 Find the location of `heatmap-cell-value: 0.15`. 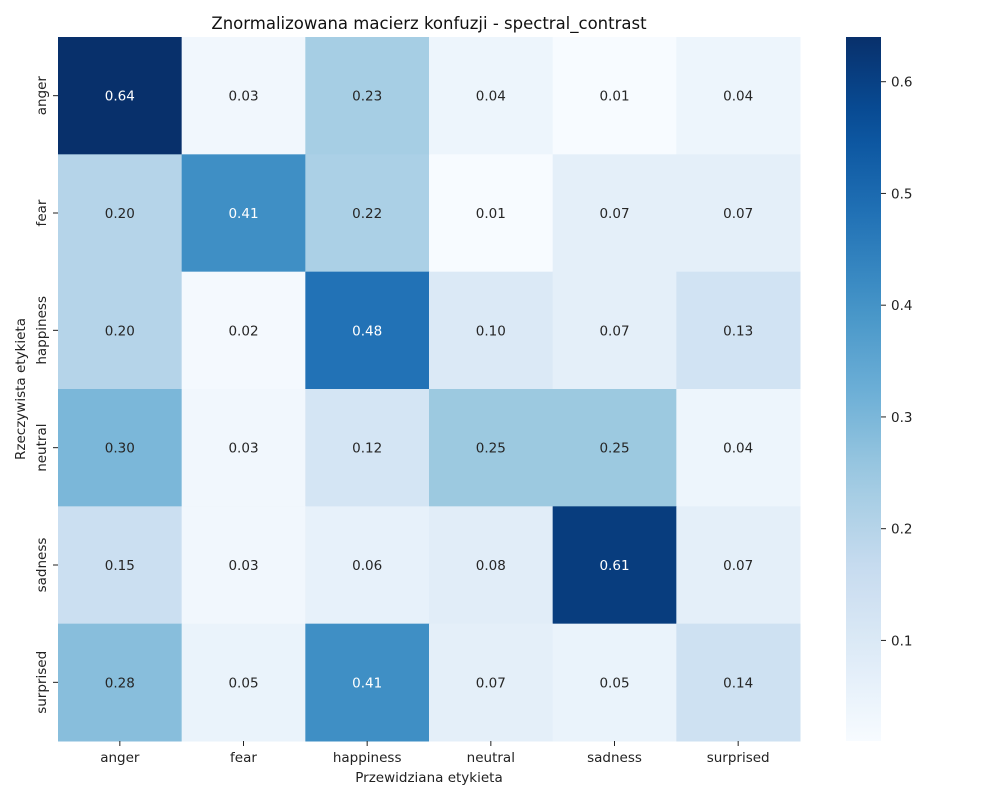

heatmap-cell-value: 0.15 is located at coordinates (120, 566).